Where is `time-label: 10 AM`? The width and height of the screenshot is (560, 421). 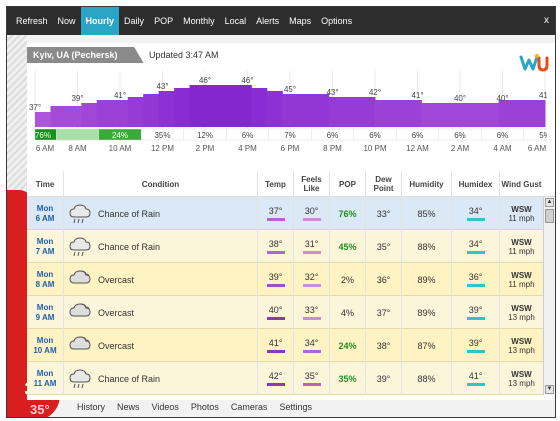 time-label: 10 AM is located at coordinates (120, 148).